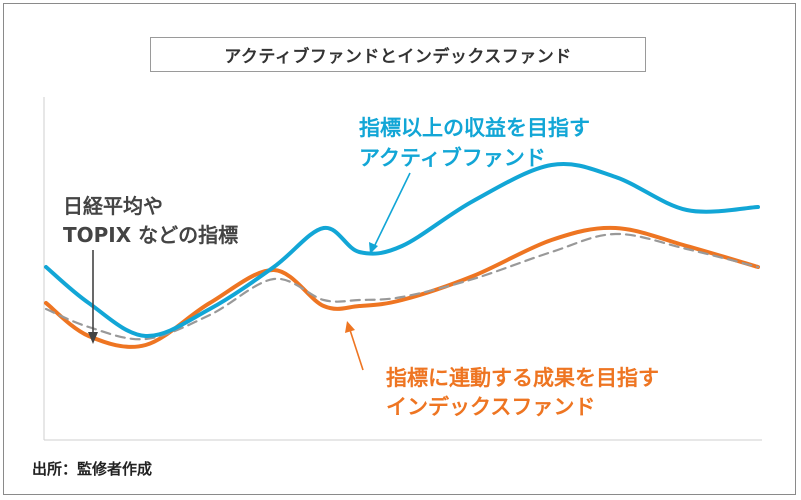  I want to click on benchmark-callout-arrow, so click(93, 297).